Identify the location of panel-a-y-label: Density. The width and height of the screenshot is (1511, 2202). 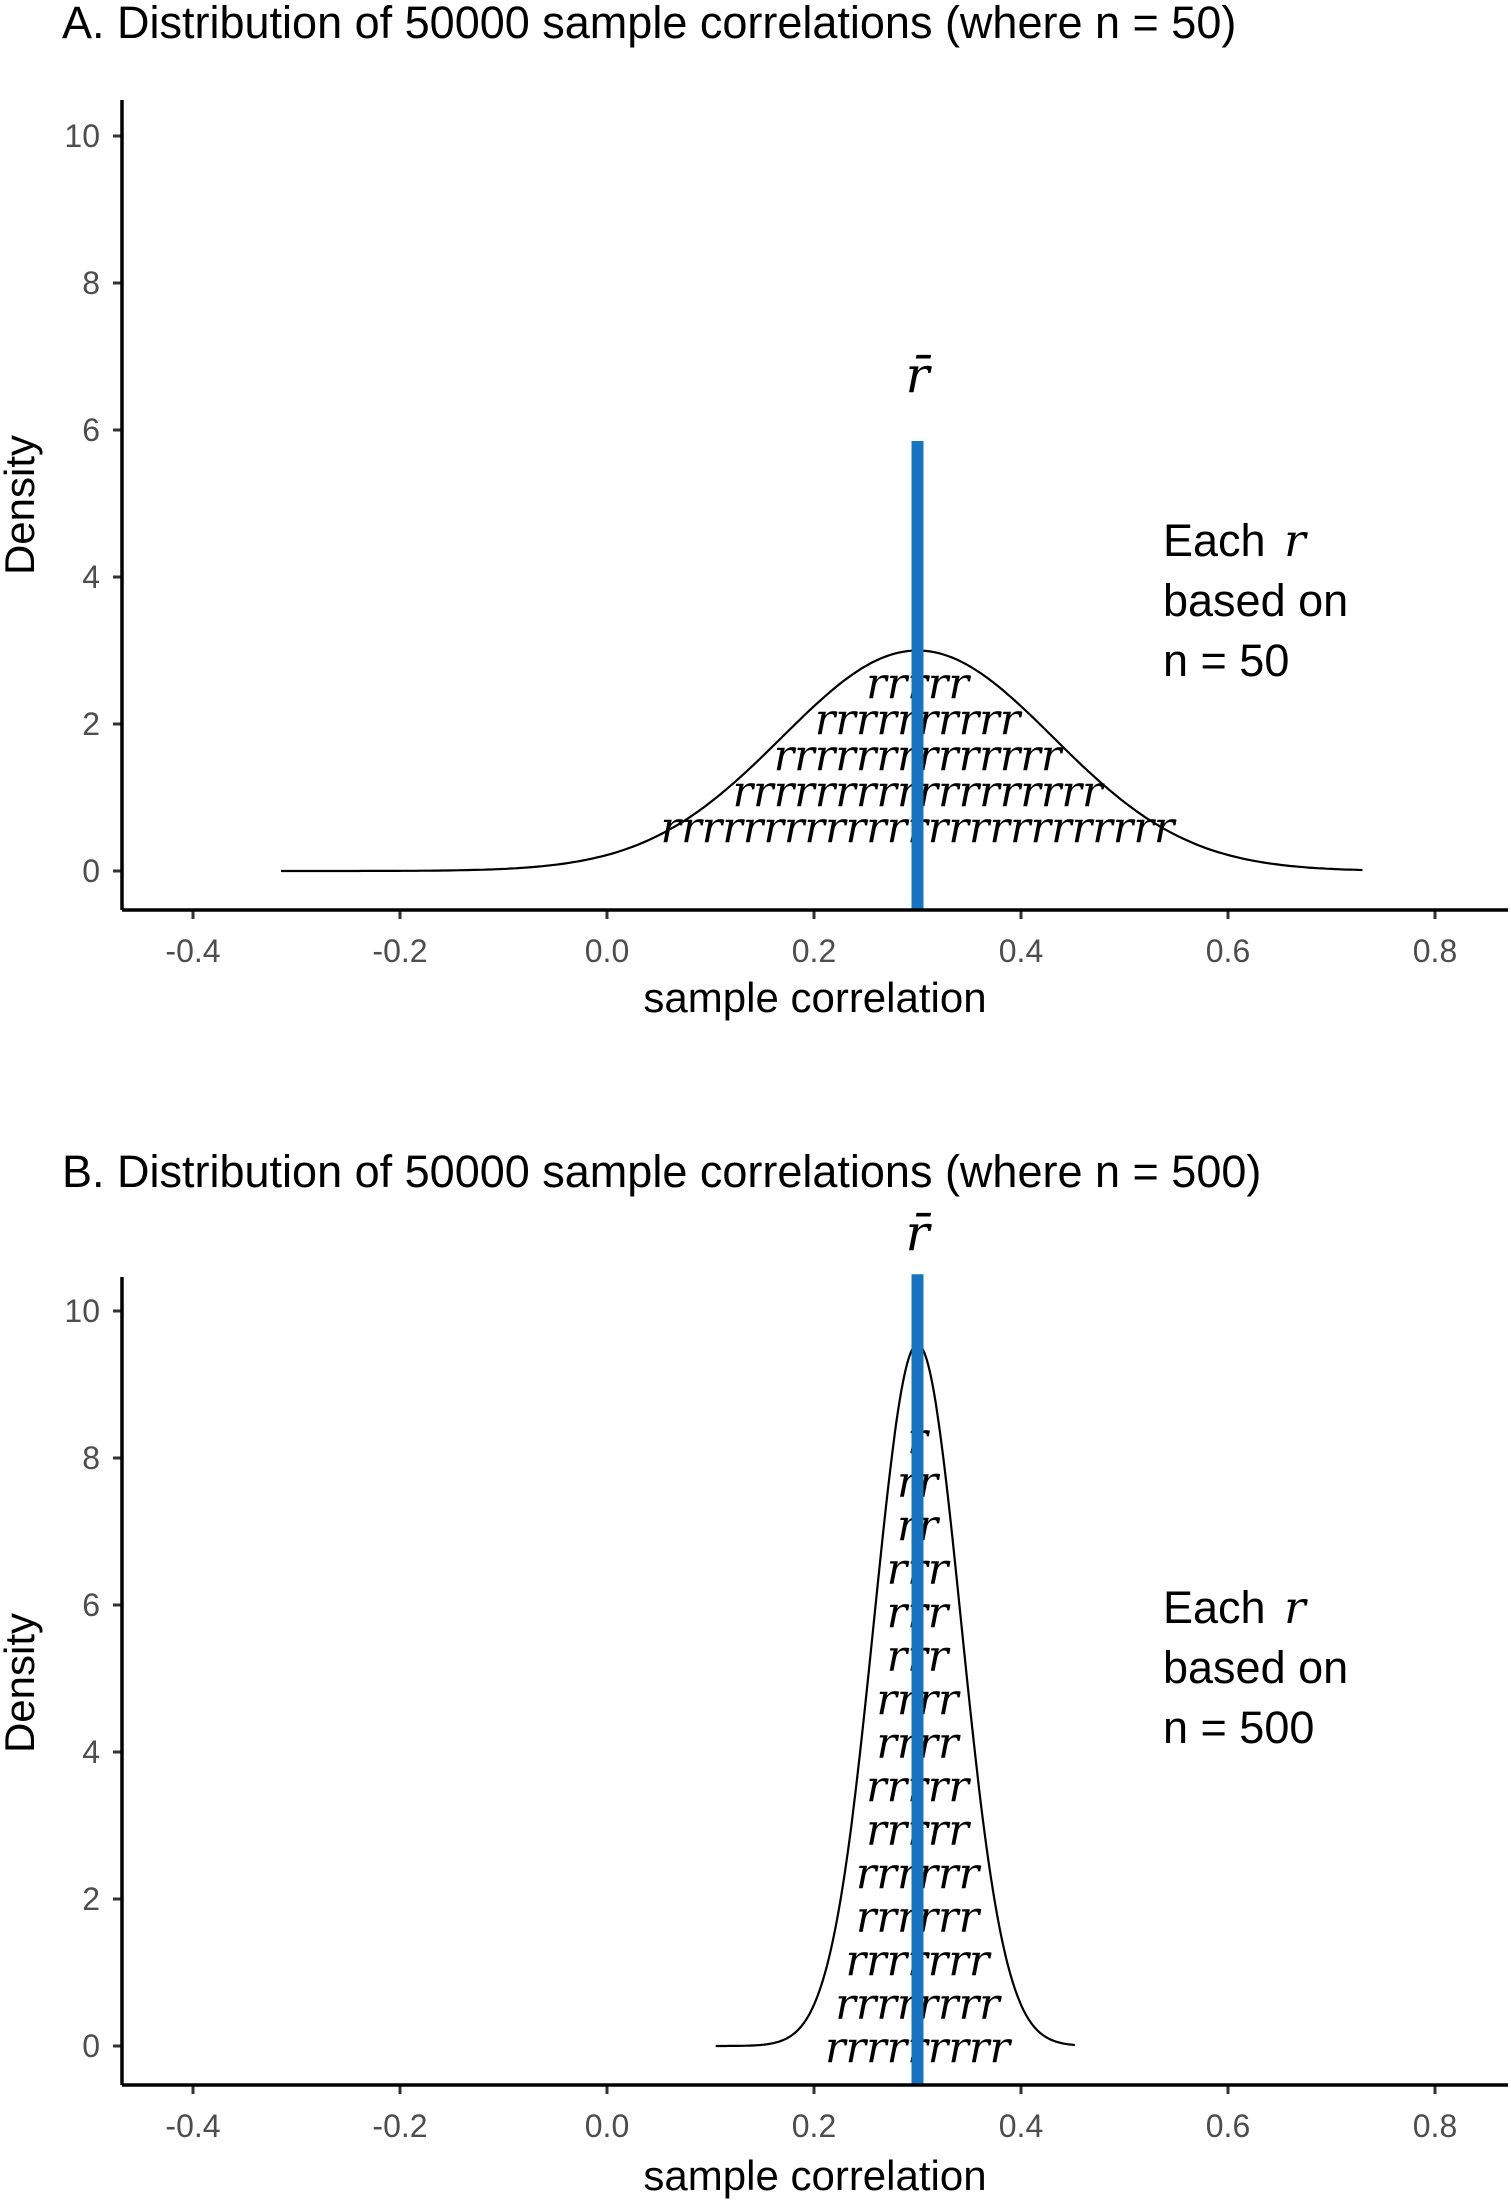
(21, 505).